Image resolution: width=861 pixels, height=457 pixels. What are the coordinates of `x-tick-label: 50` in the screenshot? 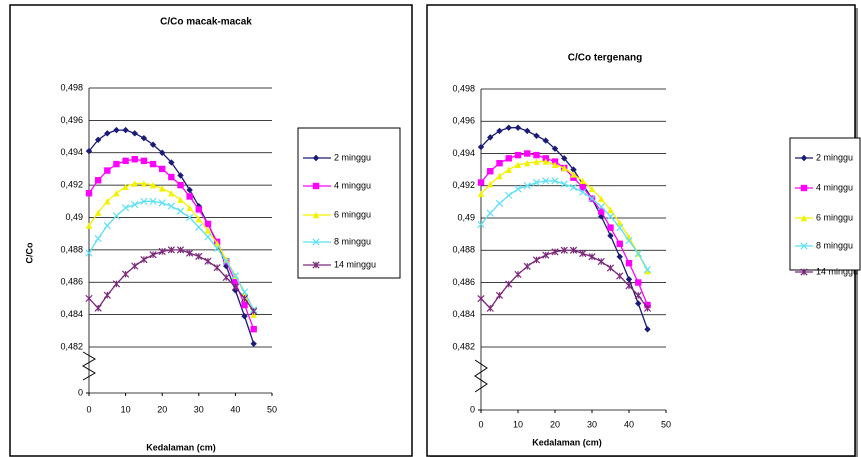 It's located at (272, 409).